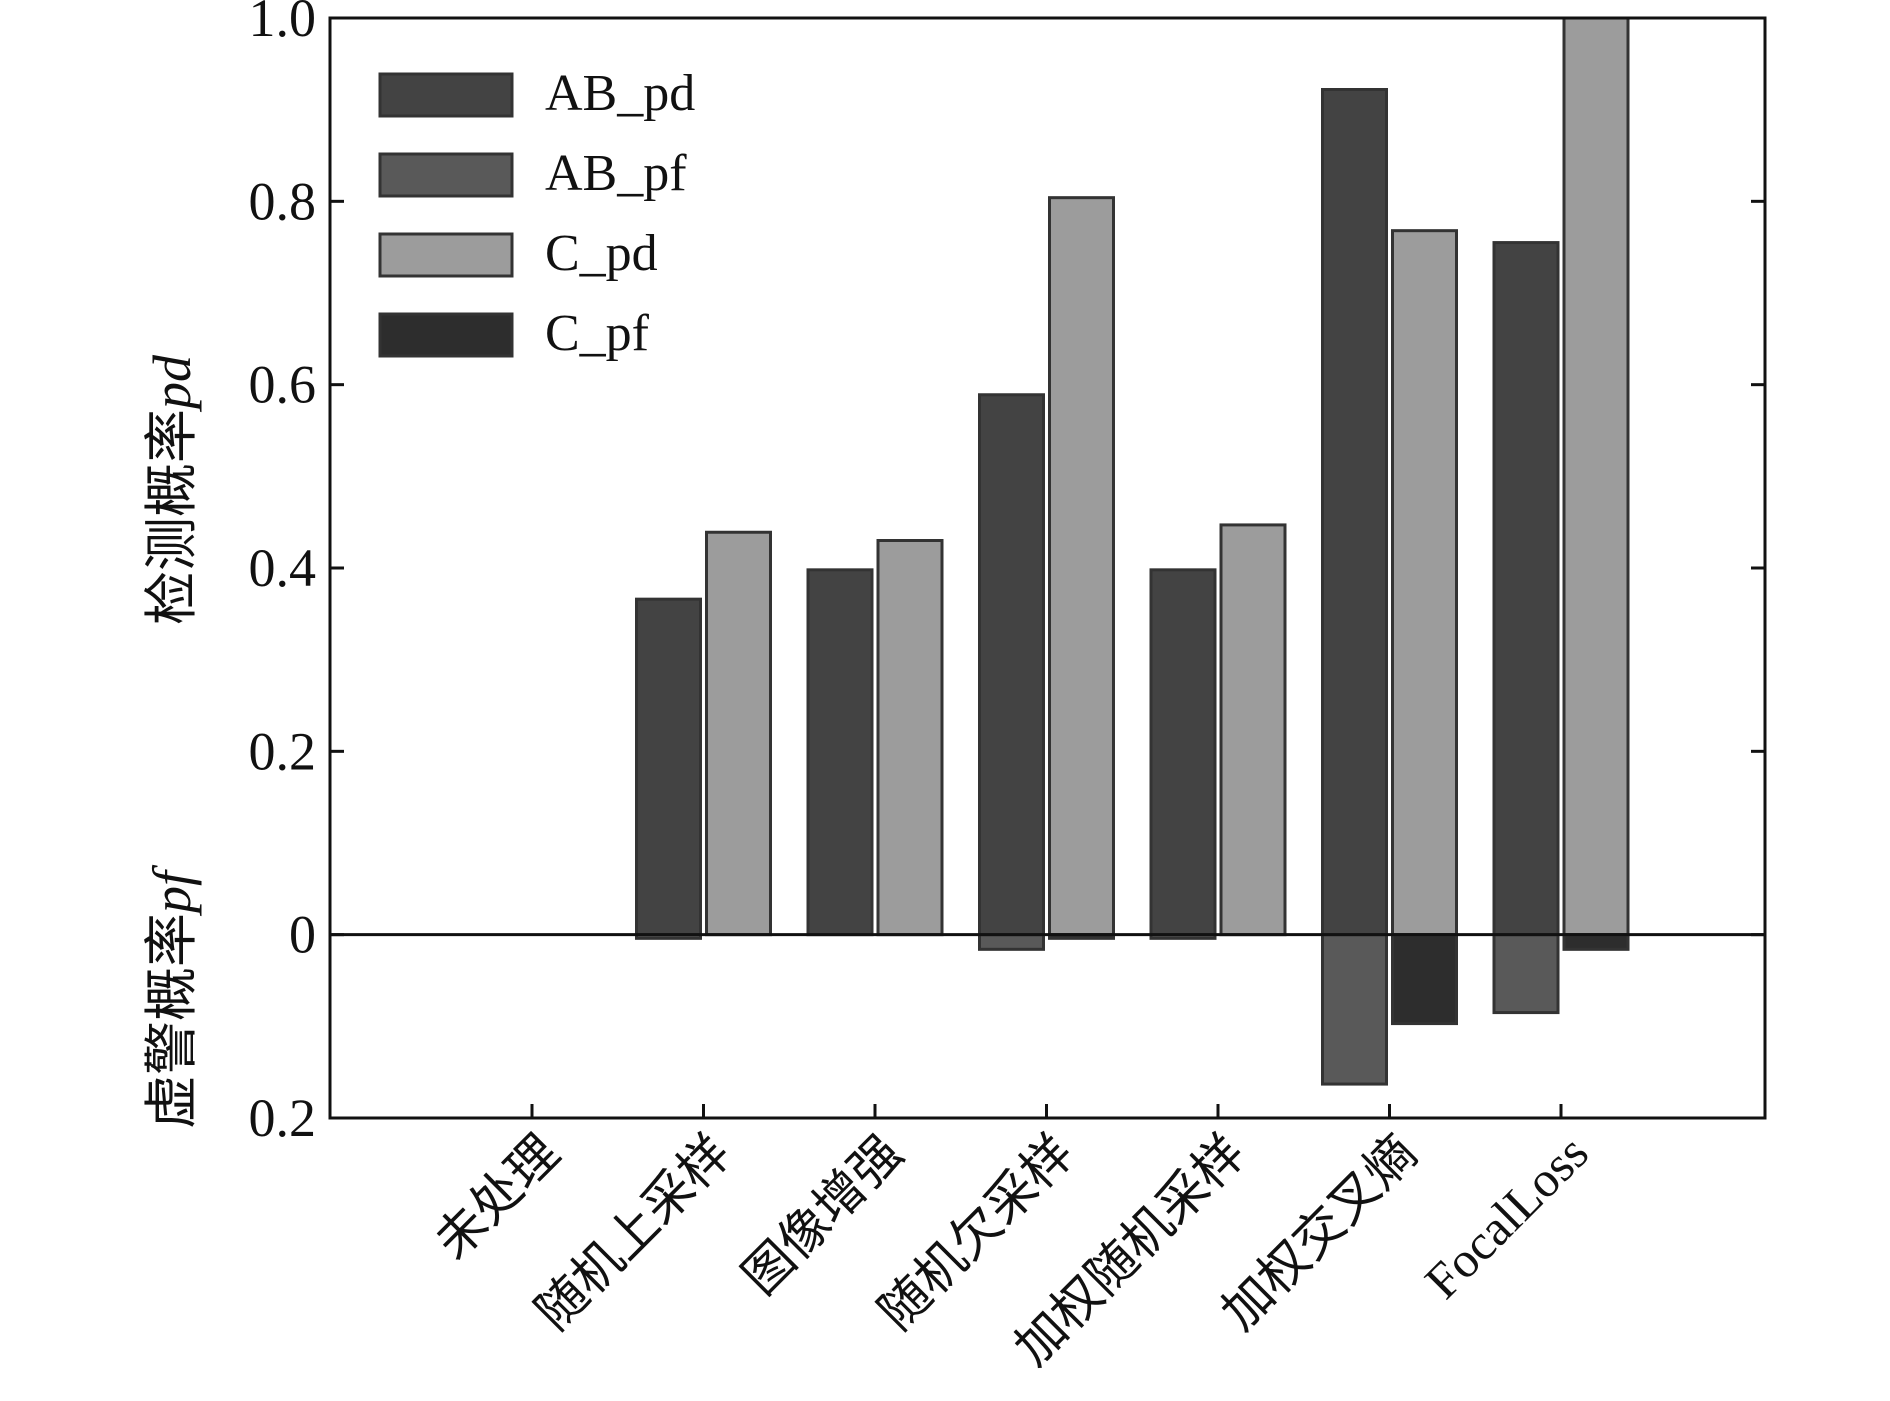 The image size is (1890, 1401). What do you see at coordinates (172, 517) in the screenshot?
I see `y-axis-title-top-text: 检测概率` at bounding box center [172, 517].